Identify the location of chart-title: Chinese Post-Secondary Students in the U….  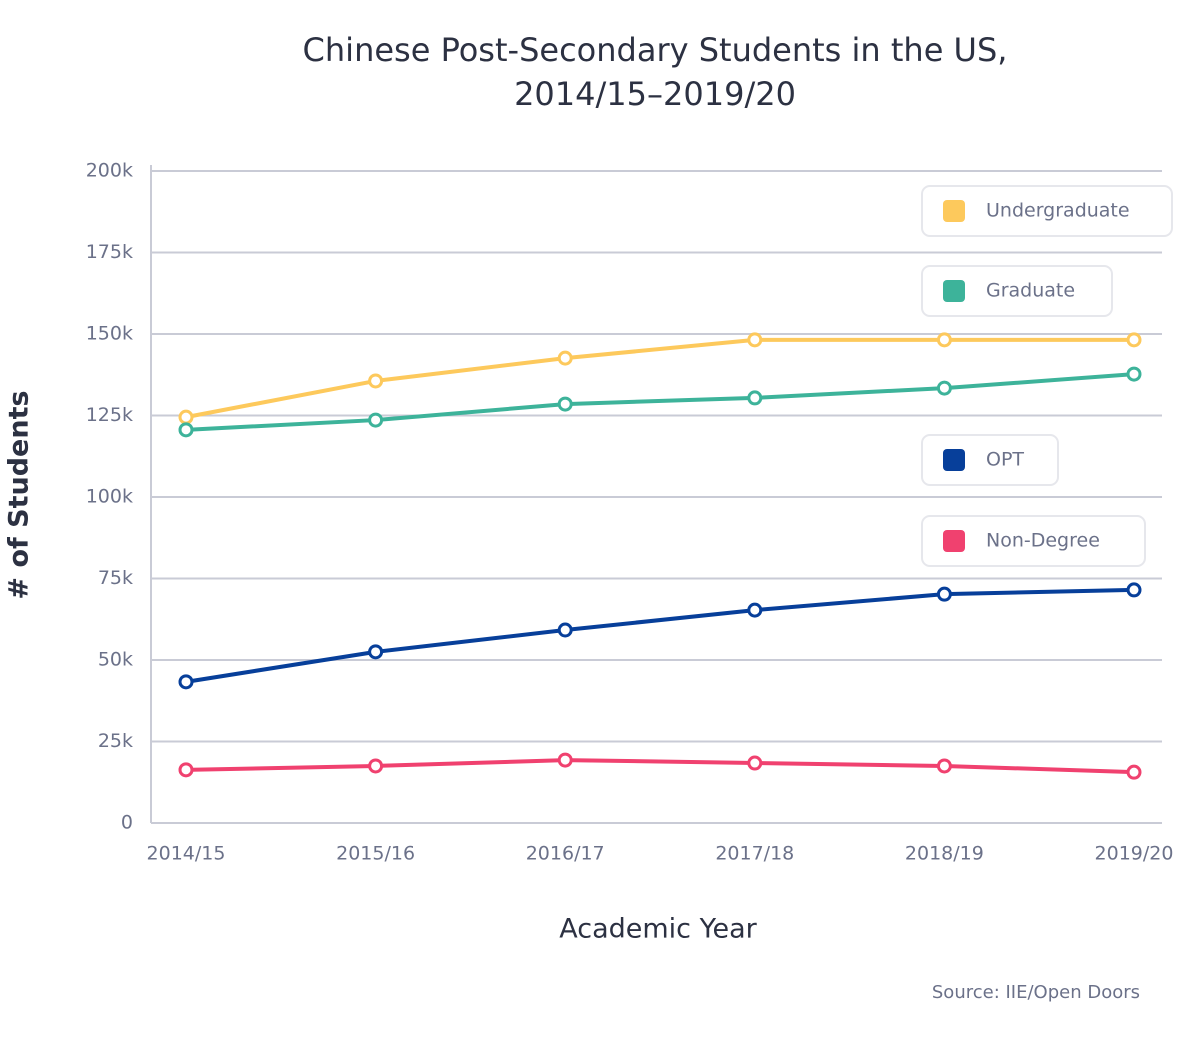
(655, 50).